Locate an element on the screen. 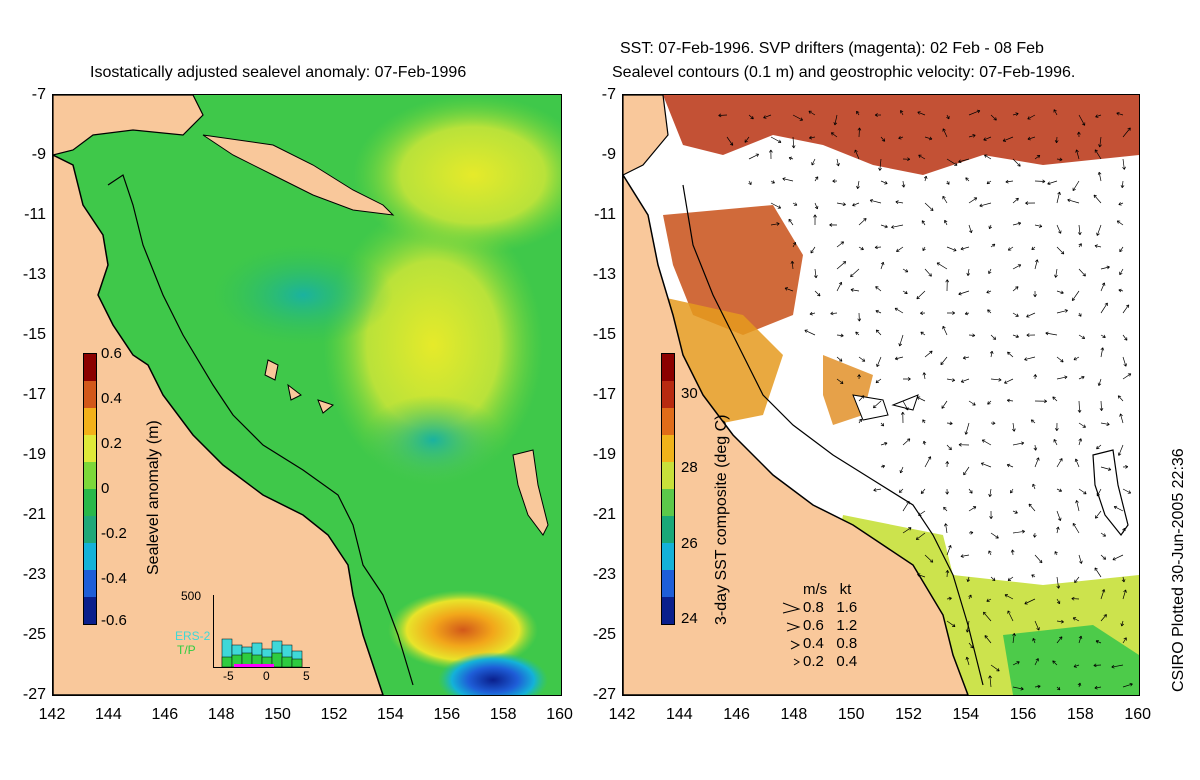 The width and height of the screenshot is (1200, 780). sst-green-south is located at coordinates (1071, 660).